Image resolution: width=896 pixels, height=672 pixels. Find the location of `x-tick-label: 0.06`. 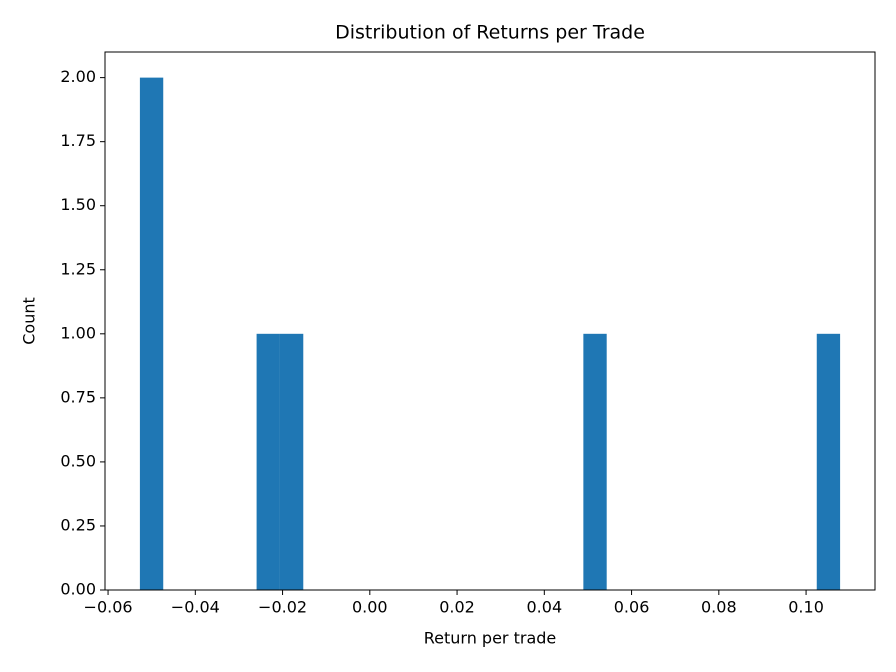

x-tick-label: 0.06 is located at coordinates (632, 607).